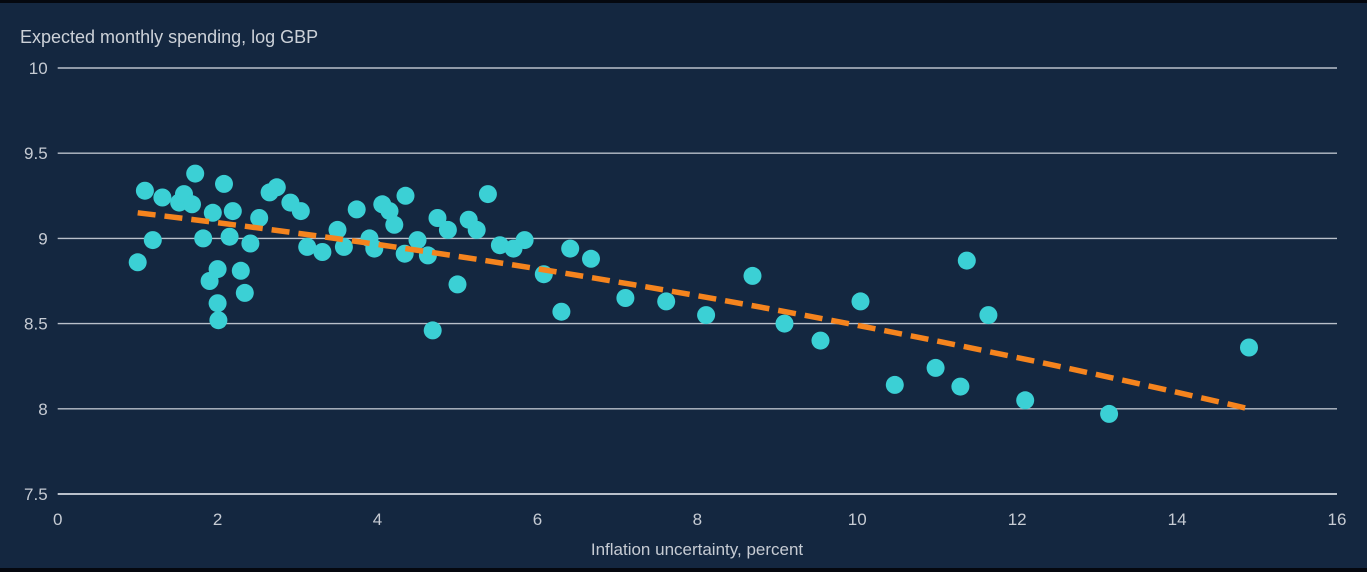 The image size is (1367, 572). What do you see at coordinates (1337, 519) in the screenshot?
I see `x-tick-label: 16` at bounding box center [1337, 519].